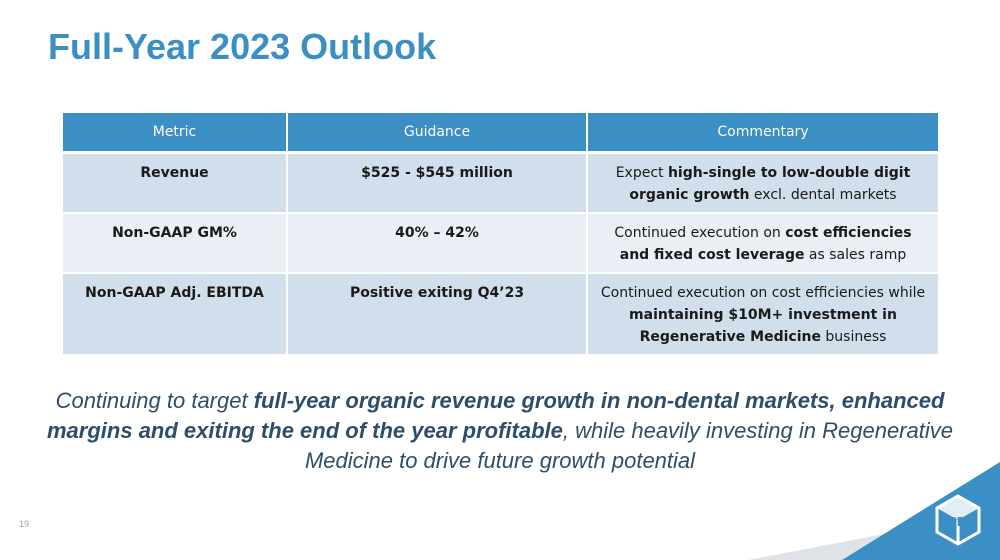  I want to click on guidance-cell: Positive exiting Q4’23, so click(437, 314).